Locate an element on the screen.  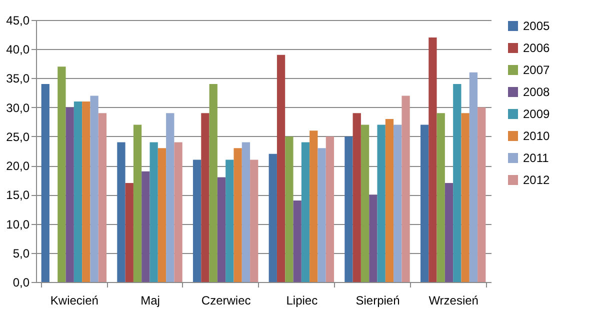
legend-label: 2009 is located at coordinates (536, 114).